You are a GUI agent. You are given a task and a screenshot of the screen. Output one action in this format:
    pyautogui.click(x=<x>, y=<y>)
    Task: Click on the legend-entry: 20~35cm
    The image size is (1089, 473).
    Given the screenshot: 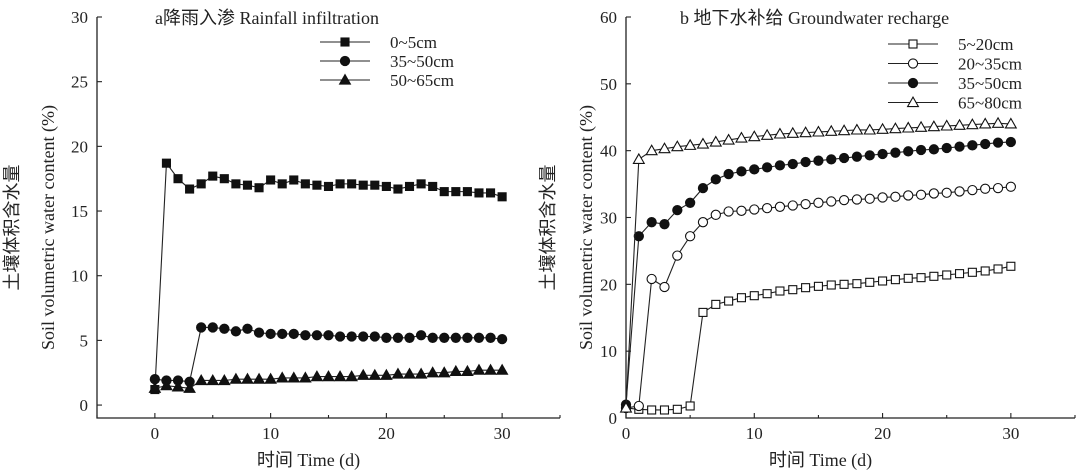 What is the action you would take?
    pyautogui.click(x=955, y=64)
    